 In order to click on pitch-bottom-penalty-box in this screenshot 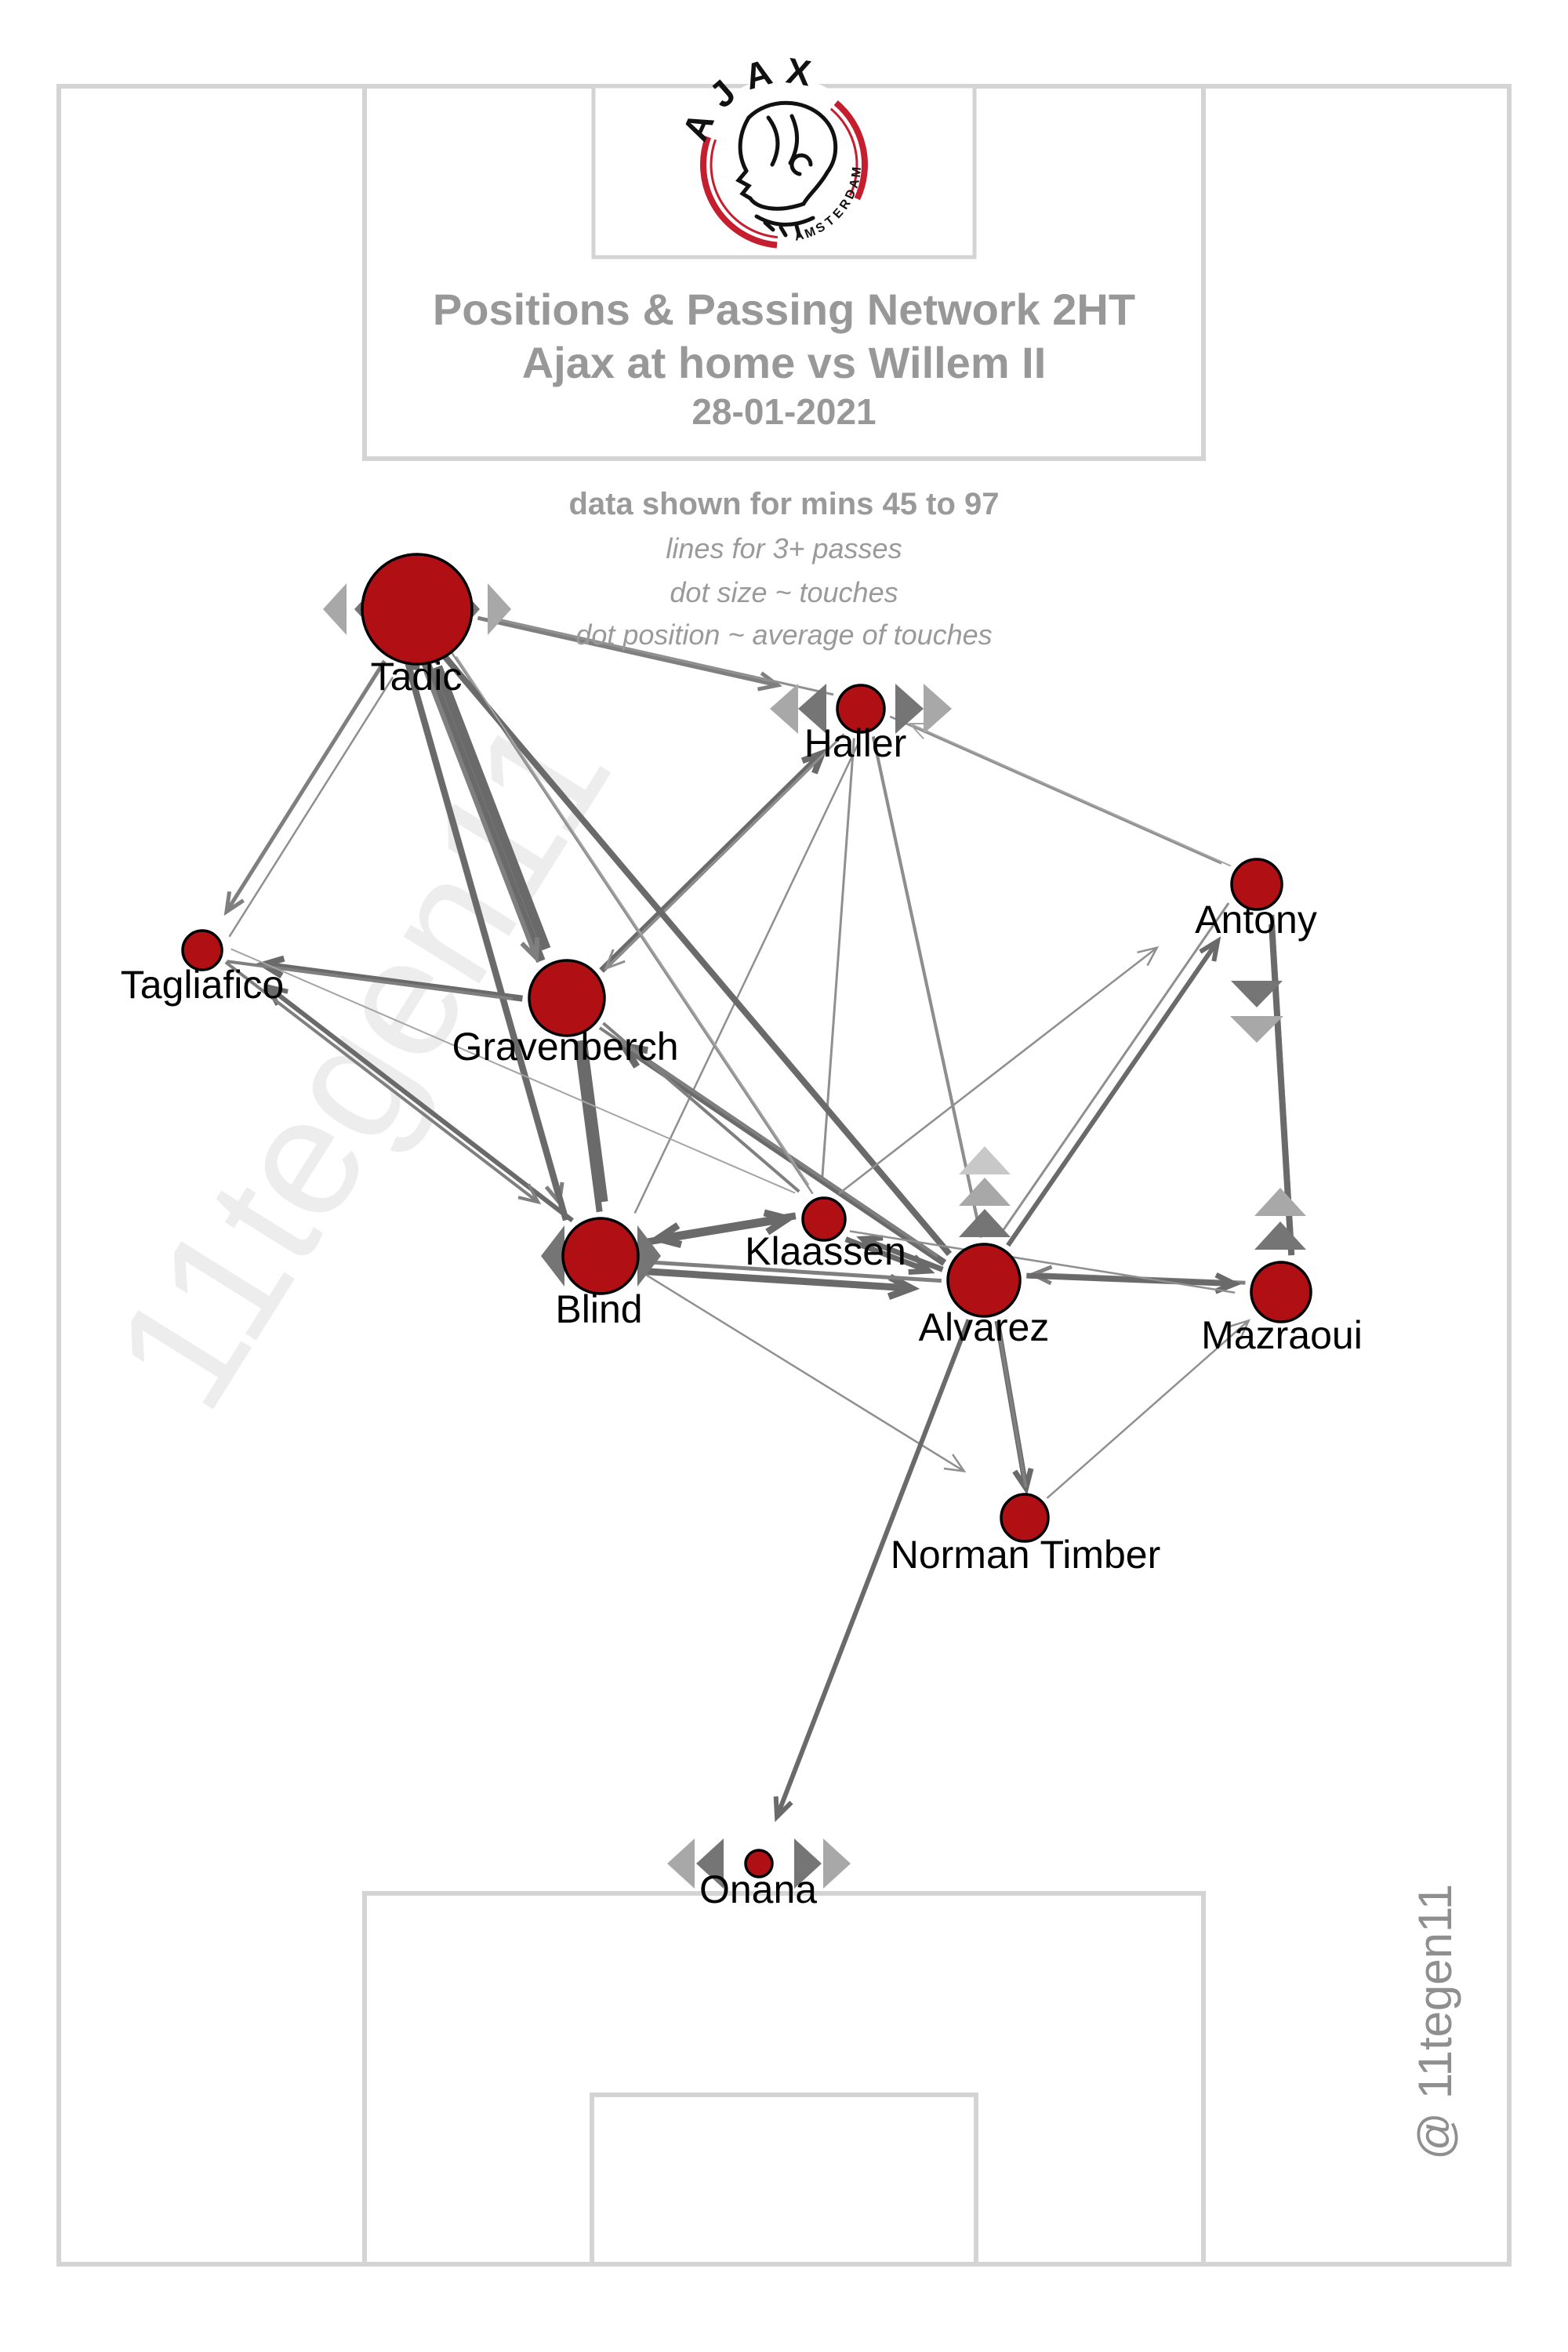, I will do `click(784, 2079)`.